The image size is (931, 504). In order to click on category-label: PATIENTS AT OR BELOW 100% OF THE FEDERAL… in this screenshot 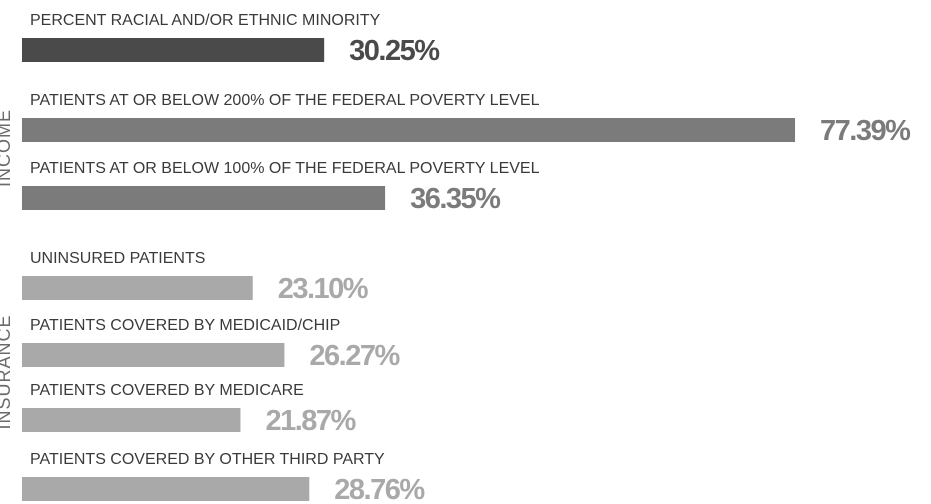, I will do `click(285, 168)`.